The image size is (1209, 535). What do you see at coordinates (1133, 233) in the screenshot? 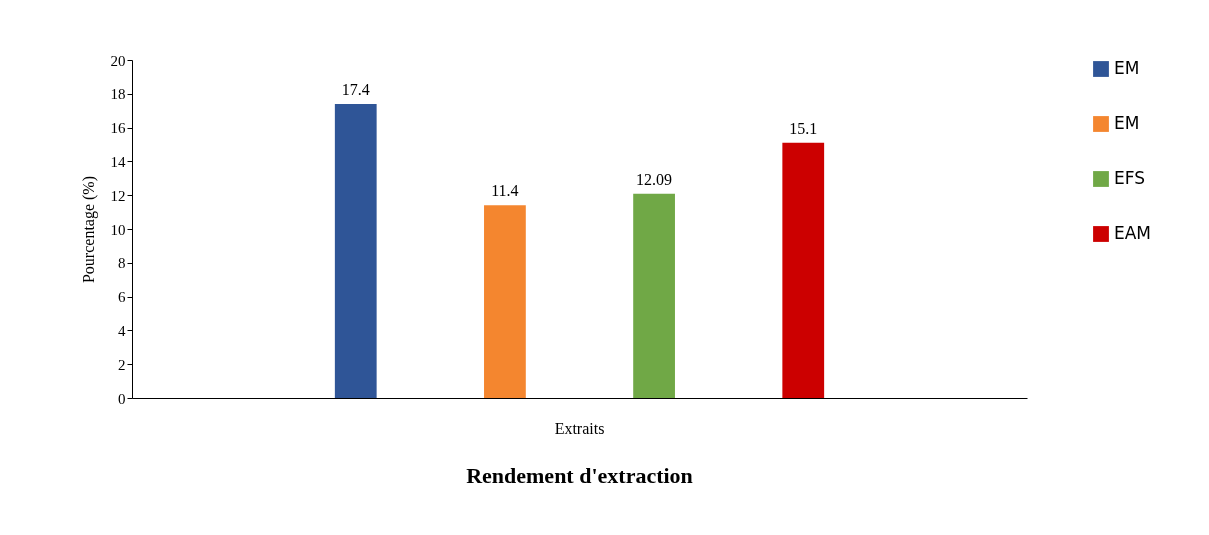
I see `legend-label: EAM` at bounding box center [1133, 233].